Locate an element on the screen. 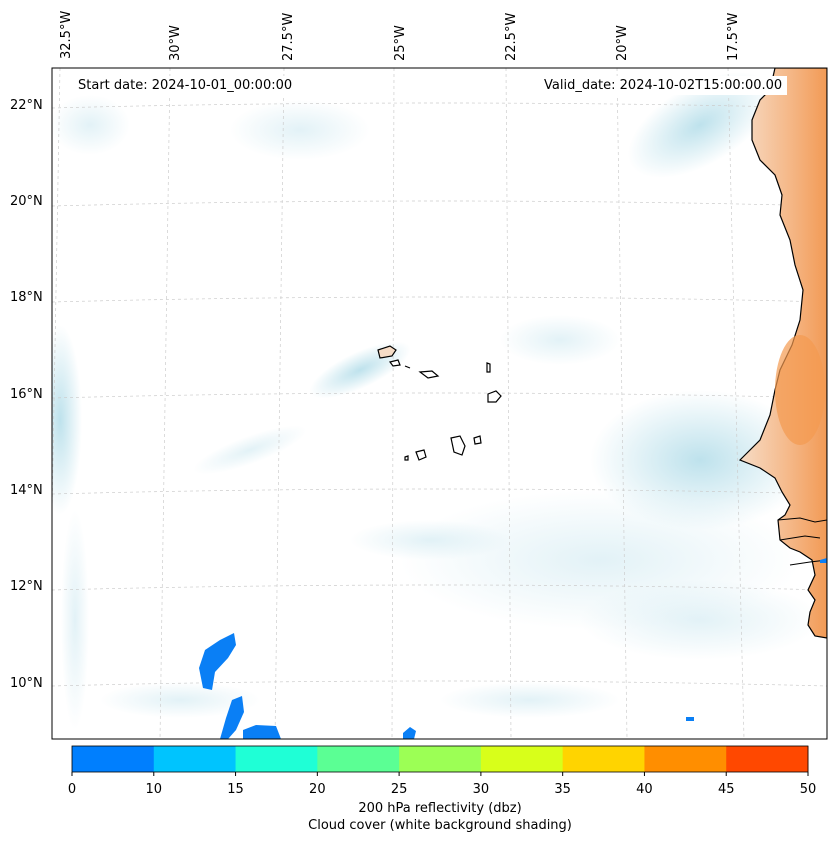 This screenshot has width=837, height=843. lat-label-22n: 22°N is located at coordinates (26, 105).